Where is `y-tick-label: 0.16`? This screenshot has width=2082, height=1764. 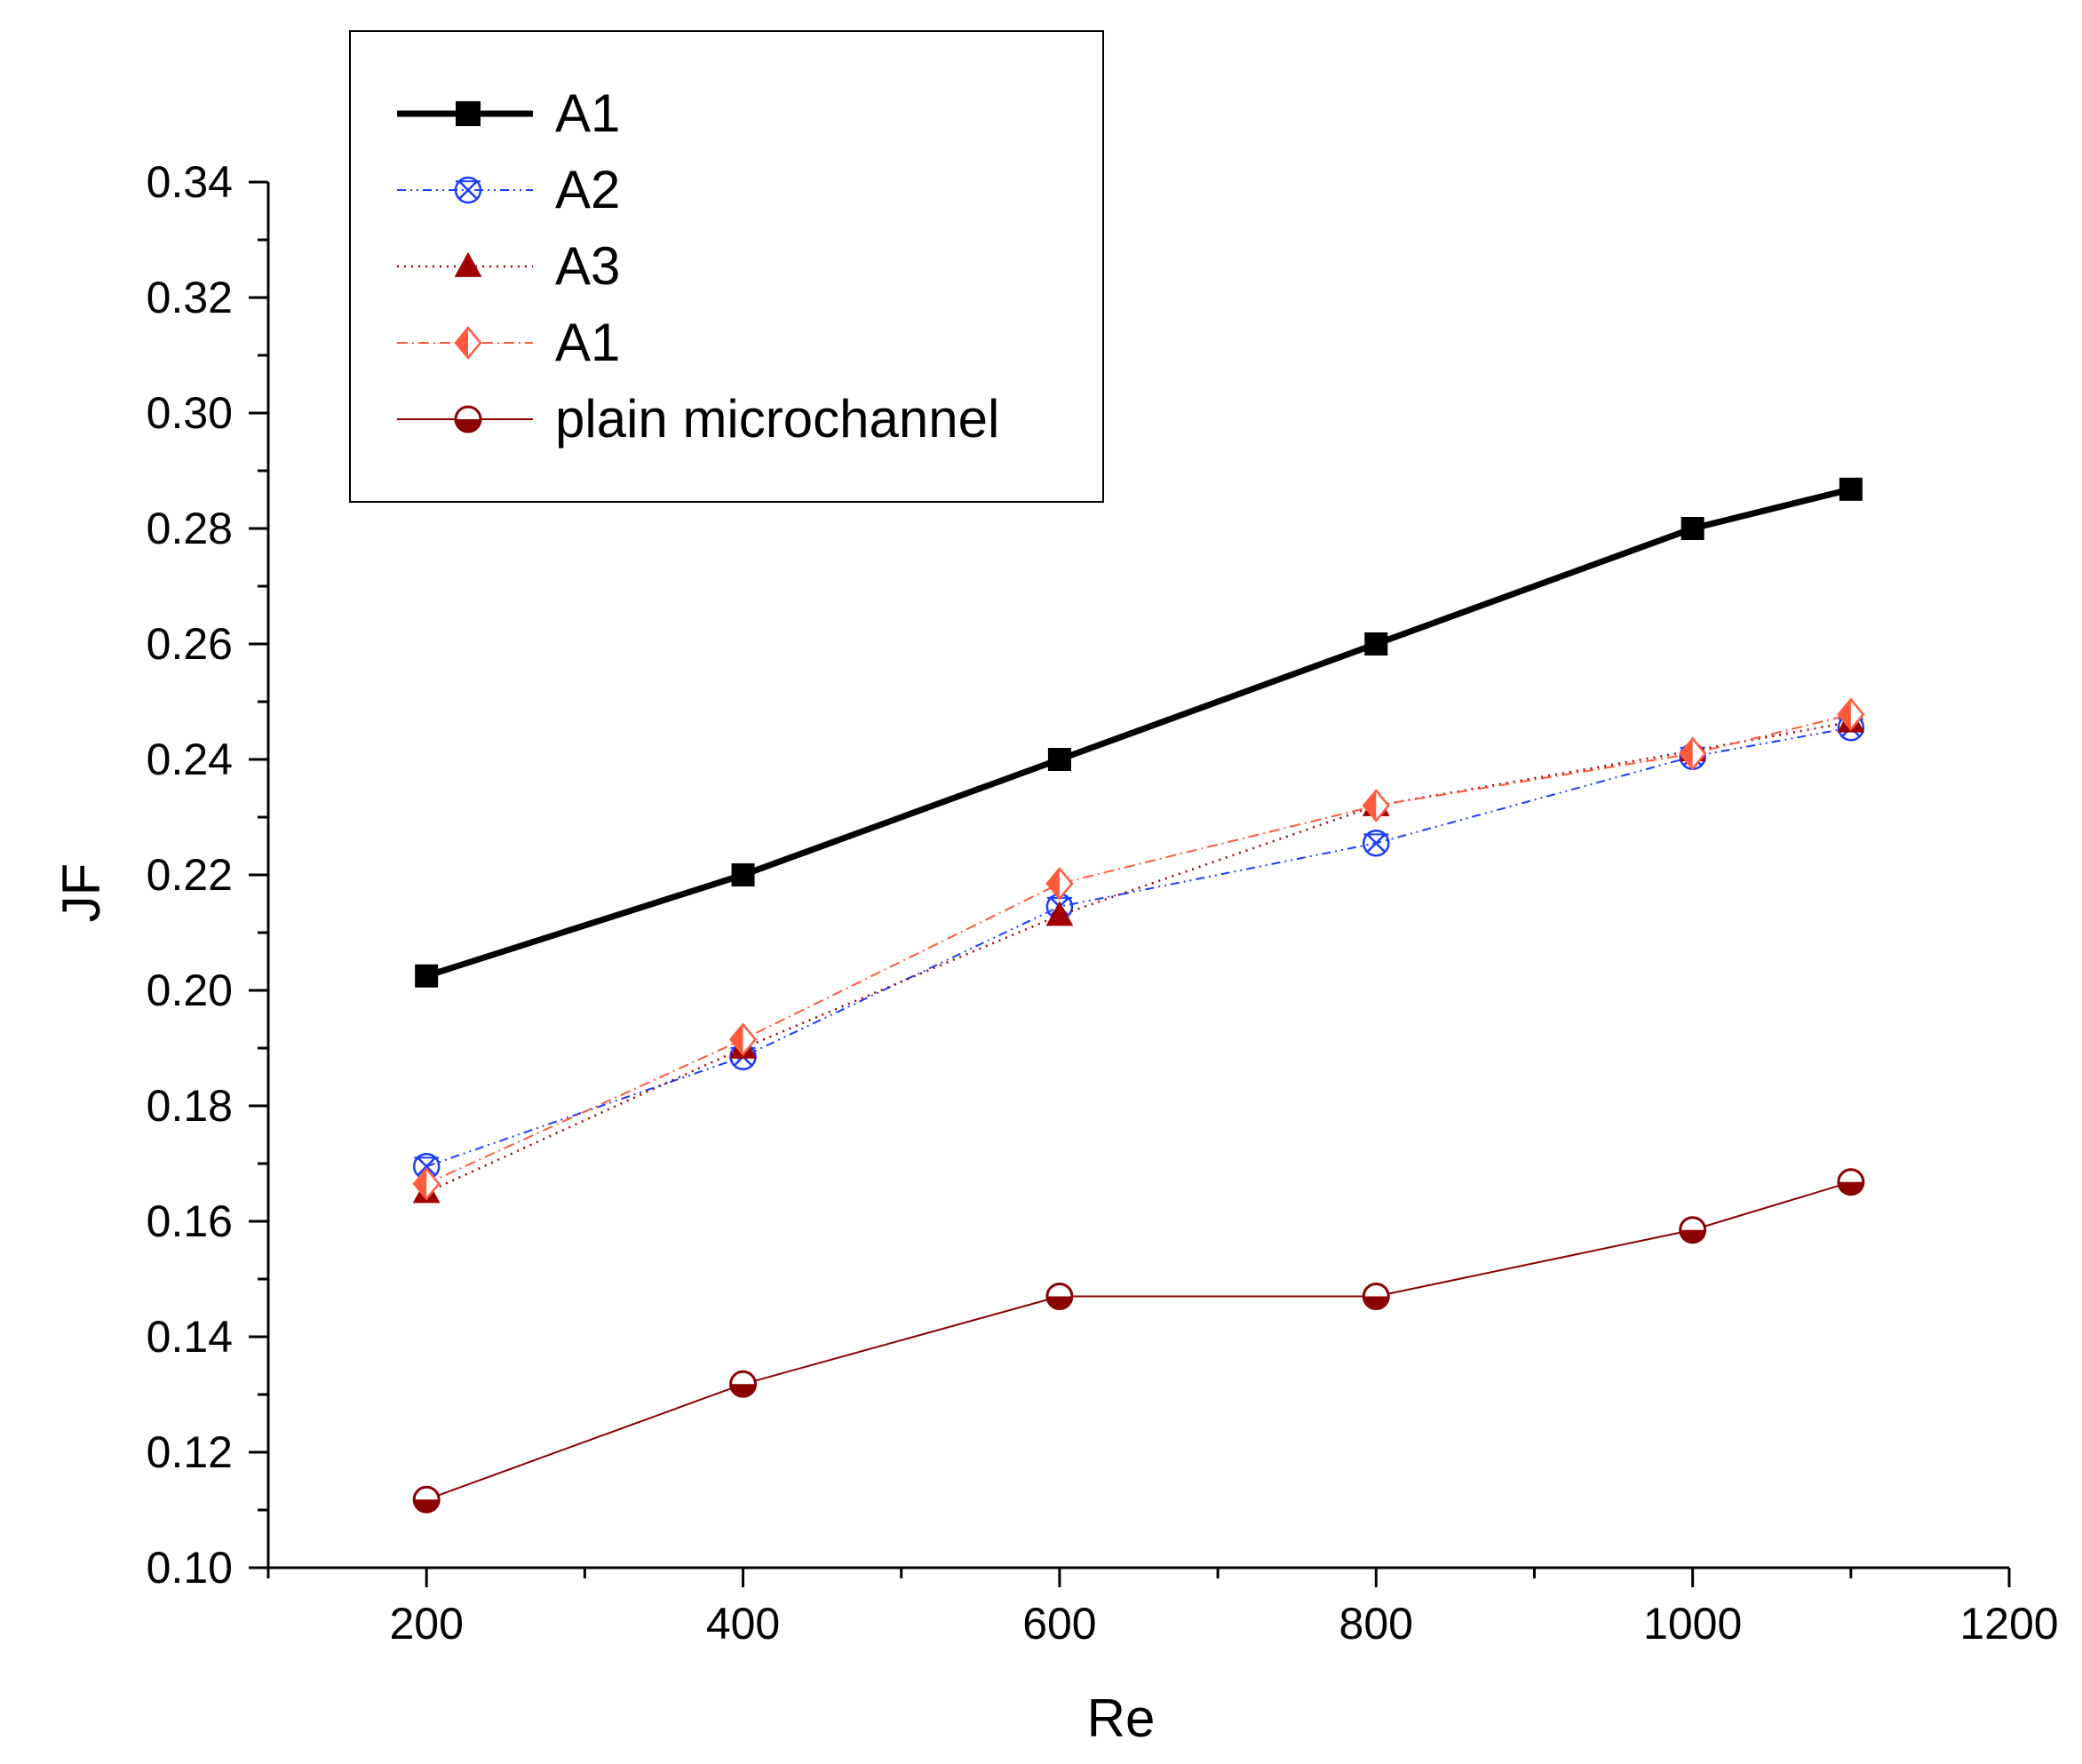 y-tick-label: 0.16 is located at coordinates (190, 1221).